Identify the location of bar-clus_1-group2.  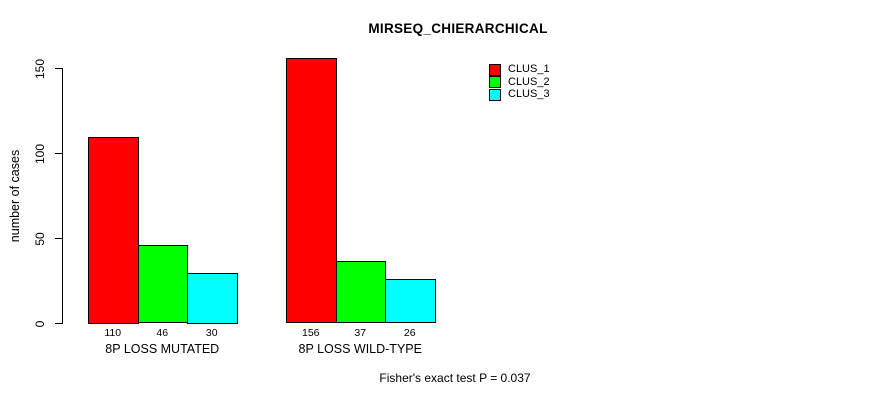
(311, 191).